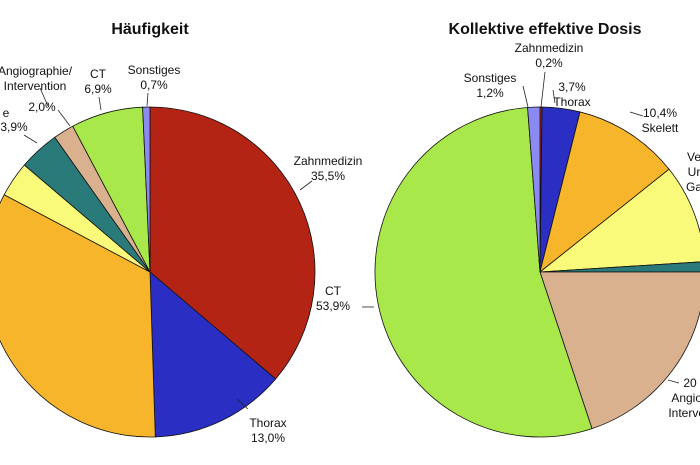  Describe the element at coordinates (693, 157) in the screenshot. I see `slice-label-line: Ve` at that location.